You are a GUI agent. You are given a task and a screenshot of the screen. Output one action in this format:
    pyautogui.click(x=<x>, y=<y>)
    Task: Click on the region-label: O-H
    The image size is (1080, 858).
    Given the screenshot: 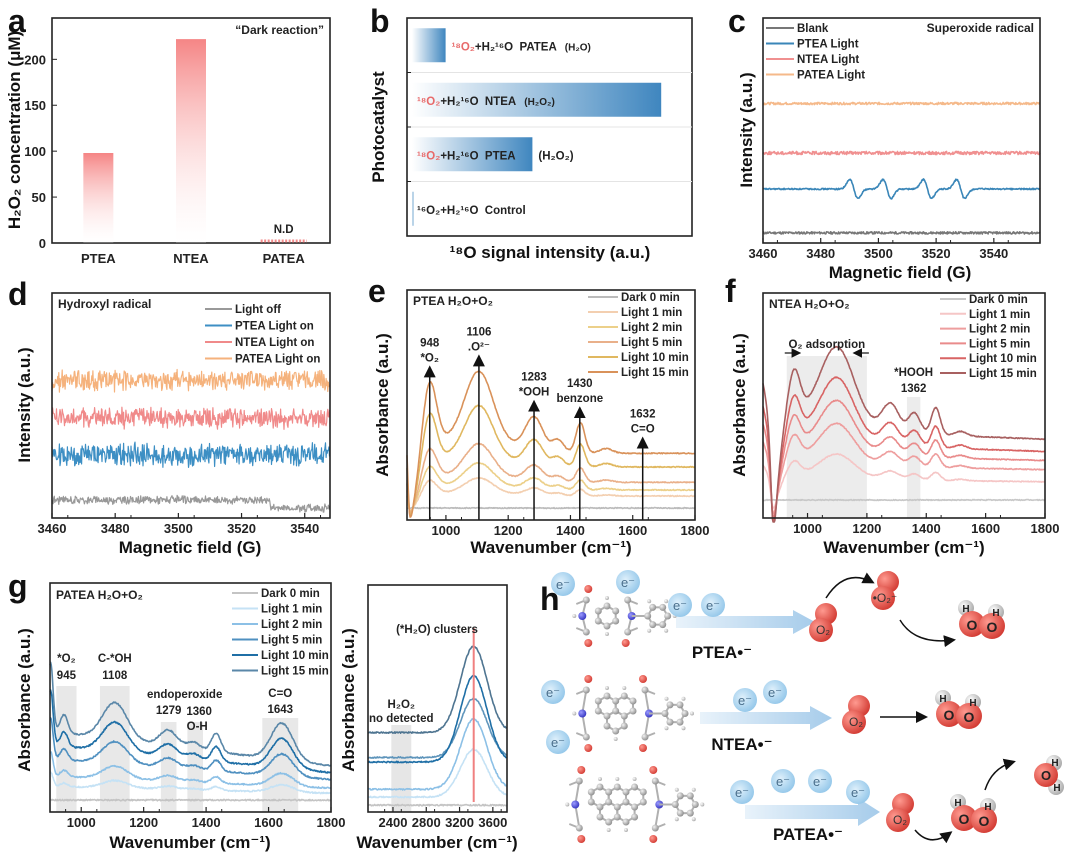 What is the action you would take?
    pyautogui.click(x=197, y=727)
    